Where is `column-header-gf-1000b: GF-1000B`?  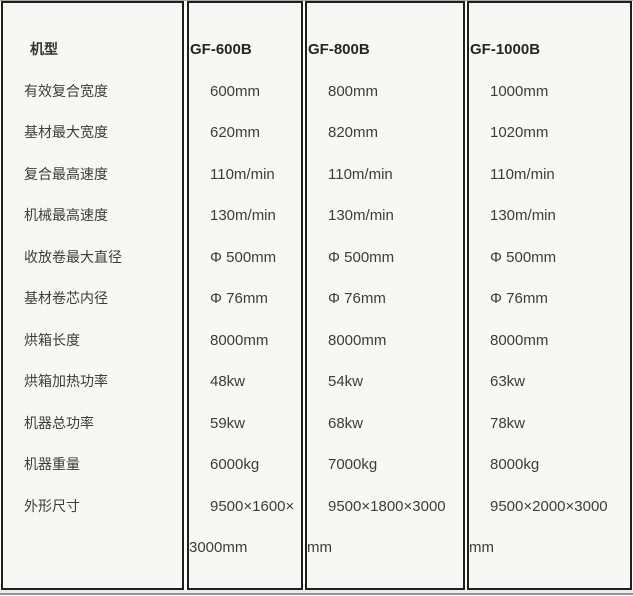
column-header-gf-1000b: GF-1000B is located at coordinates (505, 49).